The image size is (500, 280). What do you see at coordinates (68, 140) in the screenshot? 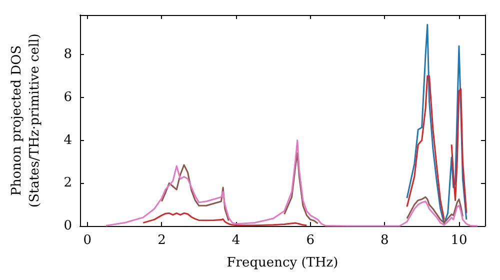
I see `y-tick-label: 4` at bounding box center [68, 140].